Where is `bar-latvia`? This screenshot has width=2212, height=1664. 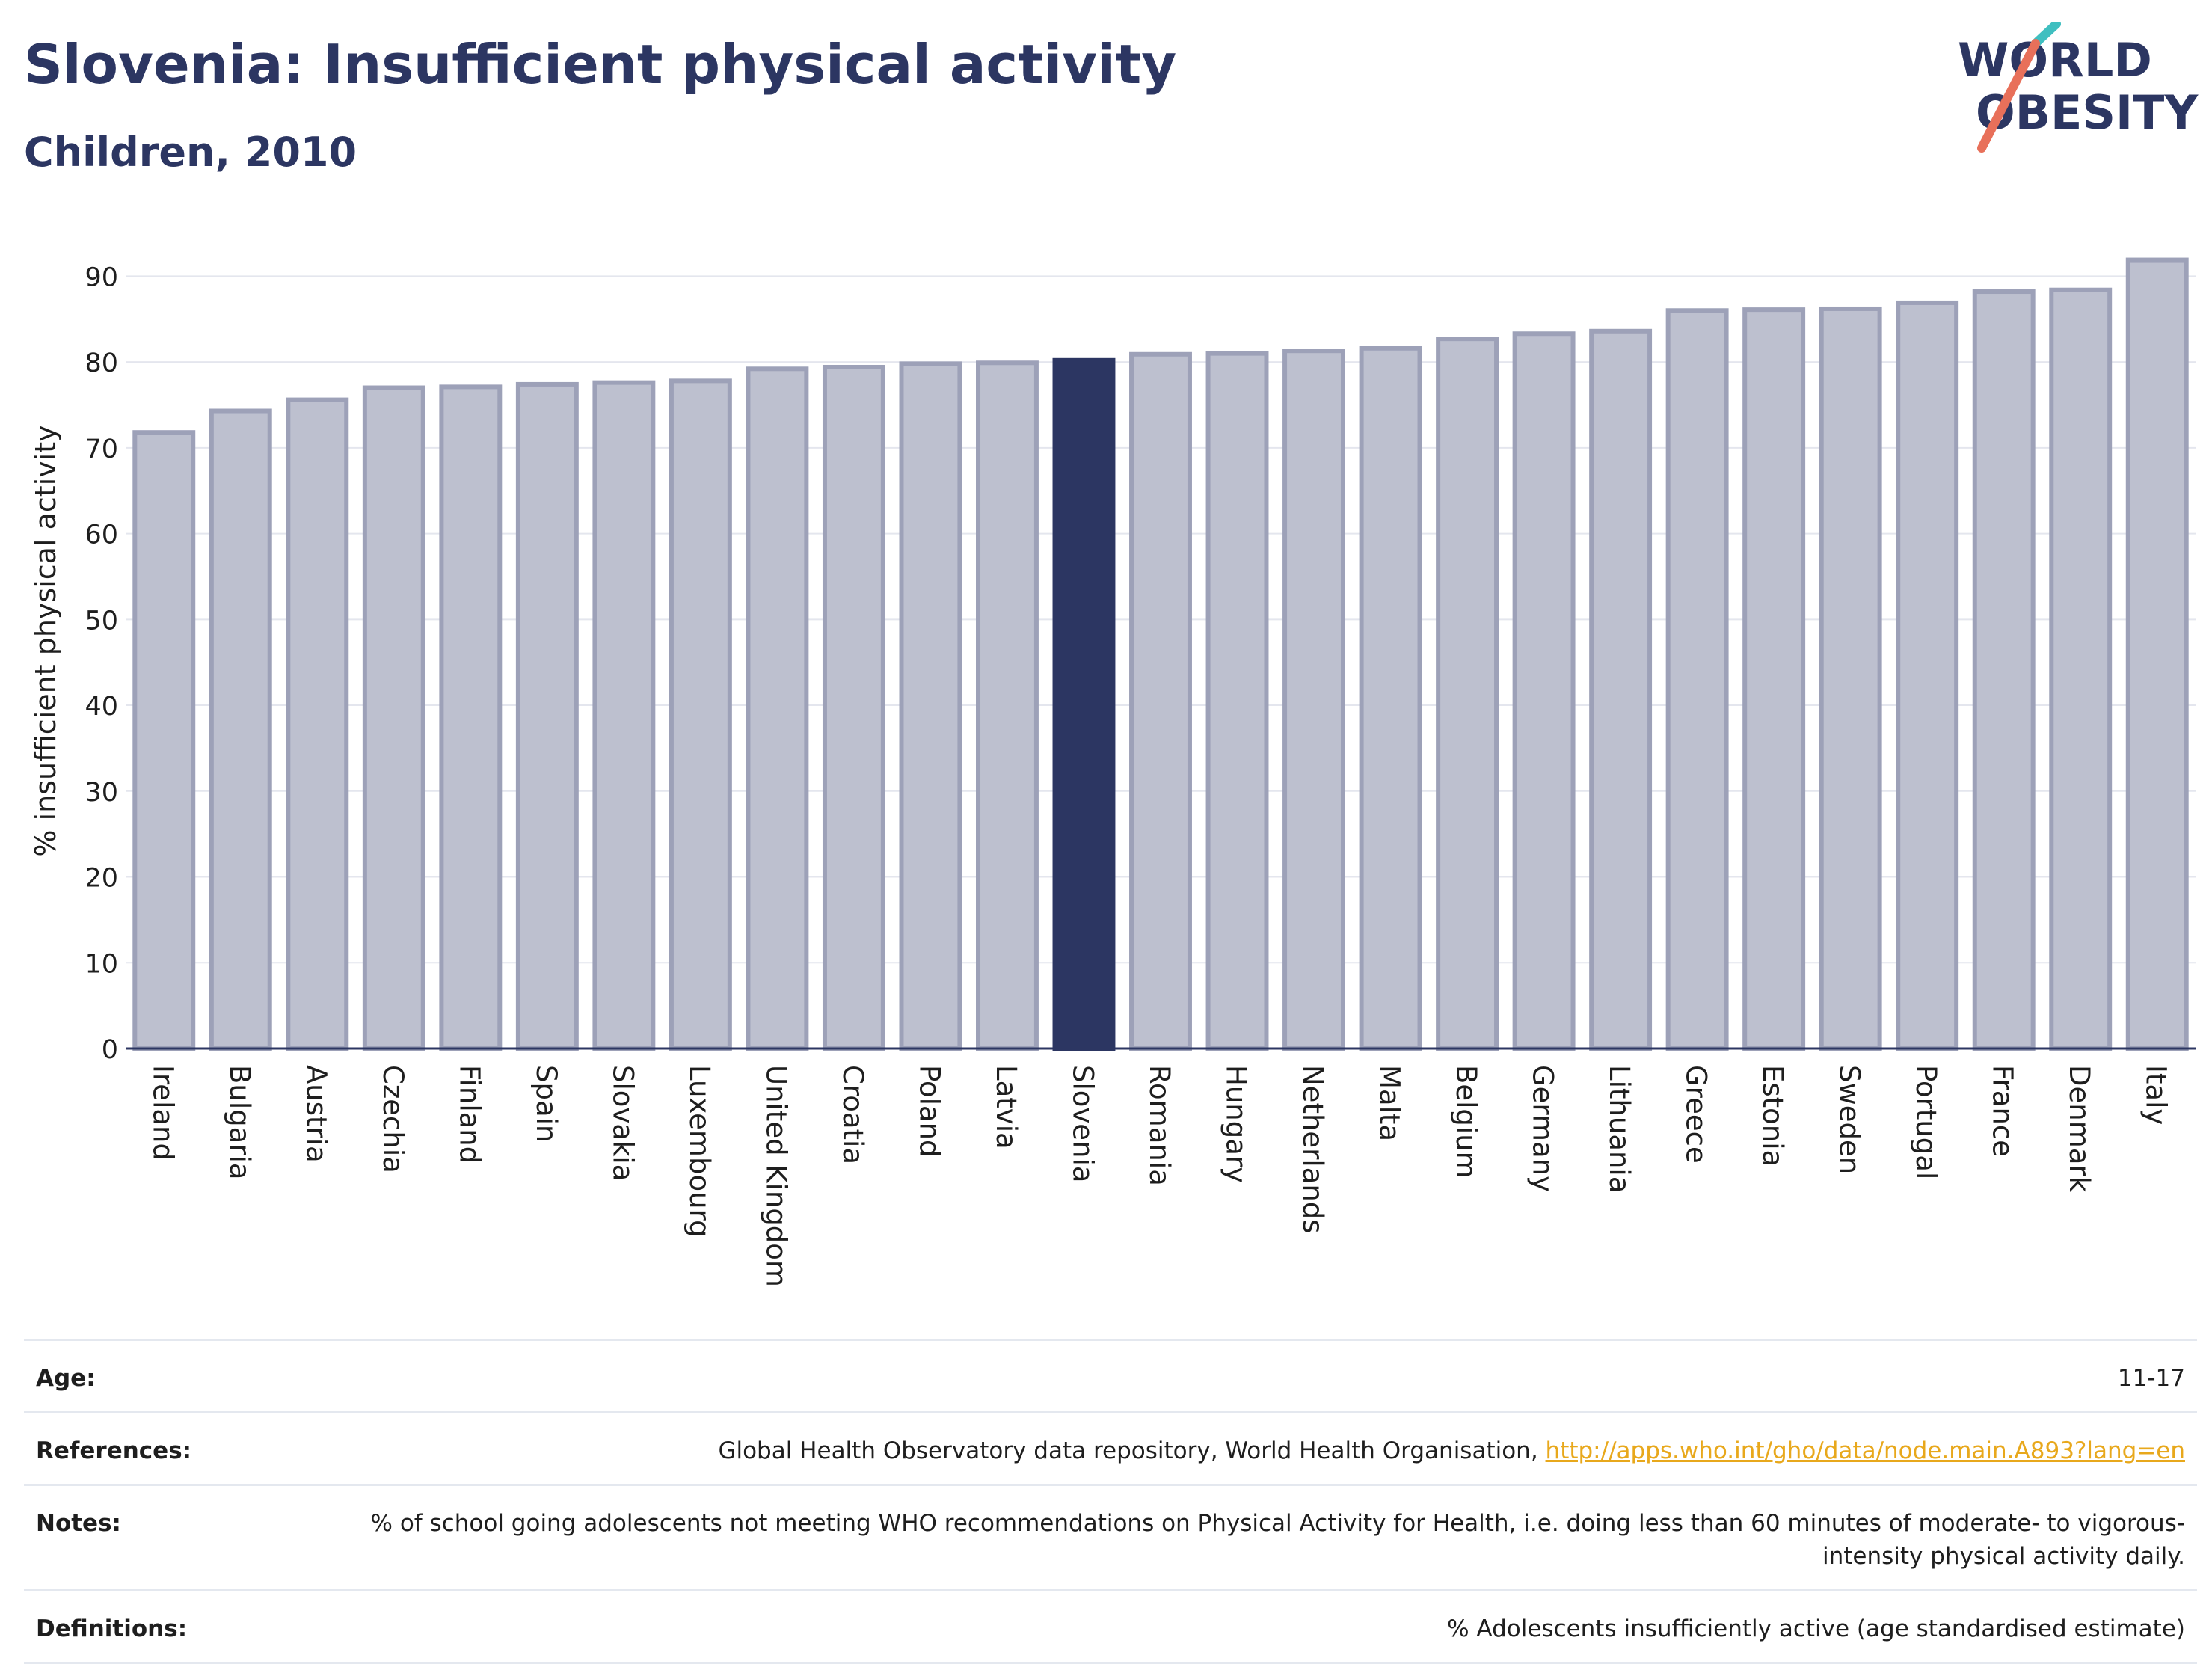
bar-latvia is located at coordinates (1007, 705).